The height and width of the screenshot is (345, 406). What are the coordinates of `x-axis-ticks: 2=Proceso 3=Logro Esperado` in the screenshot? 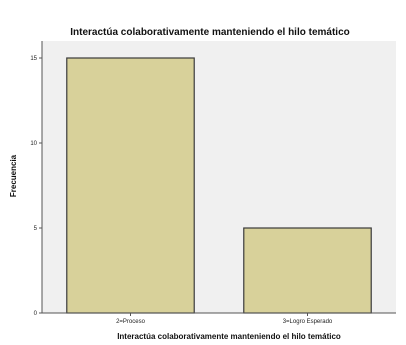 It's located at (224, 319).